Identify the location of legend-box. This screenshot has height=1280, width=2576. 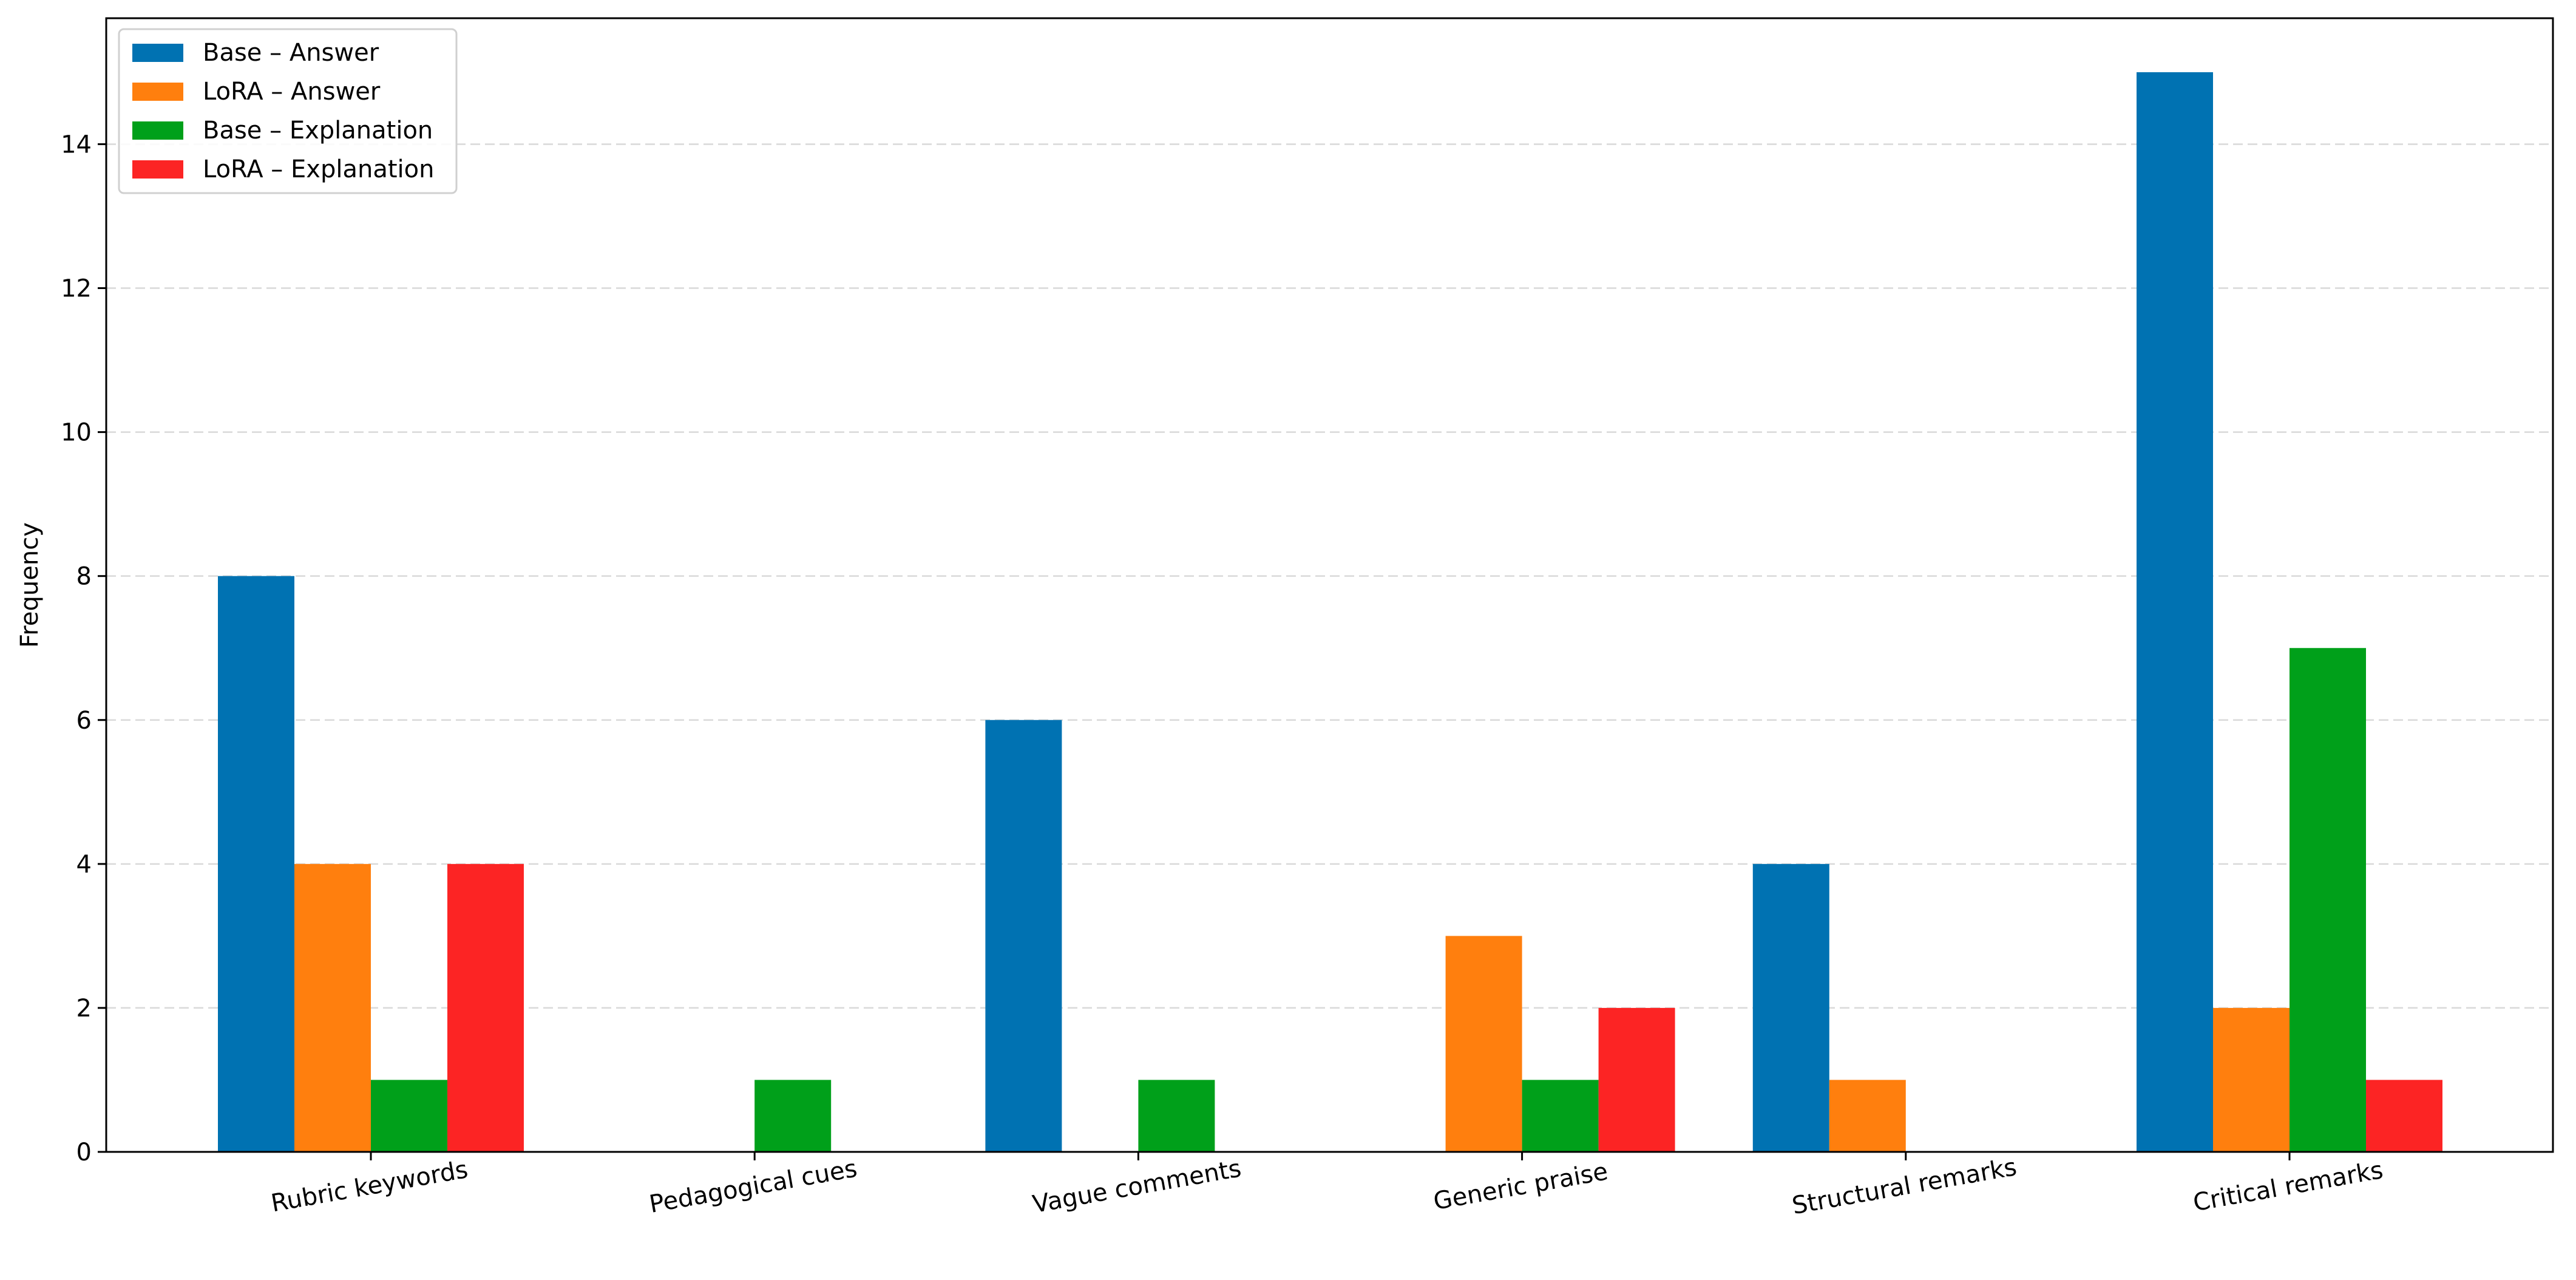
(288, 111).